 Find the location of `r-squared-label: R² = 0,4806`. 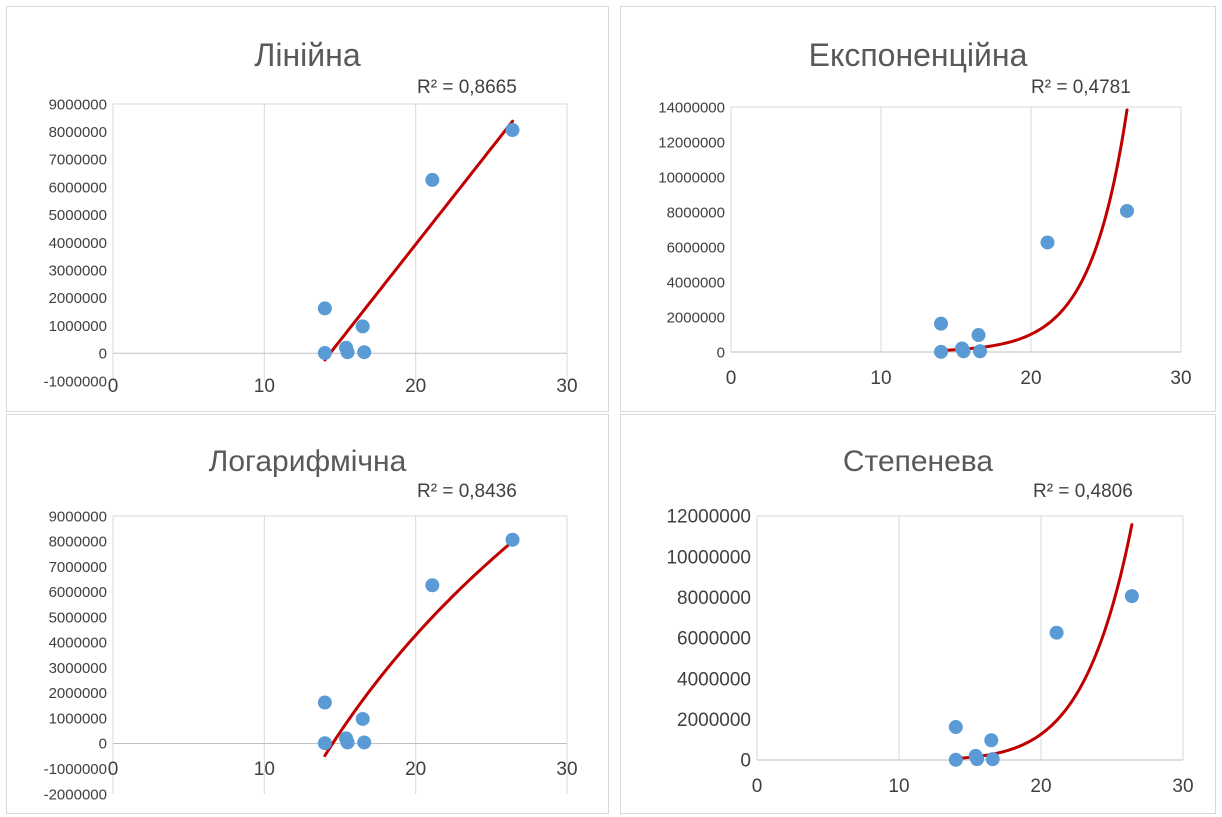

r-squared-label: R² = 0,4806 is located at coordinates (1083, 491).